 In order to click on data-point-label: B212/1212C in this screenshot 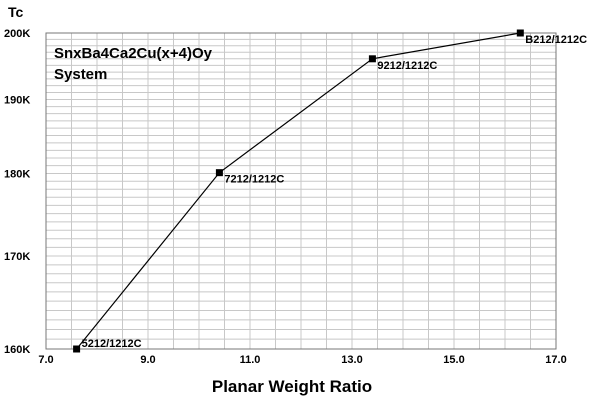, I will do `click(556, 40)`.